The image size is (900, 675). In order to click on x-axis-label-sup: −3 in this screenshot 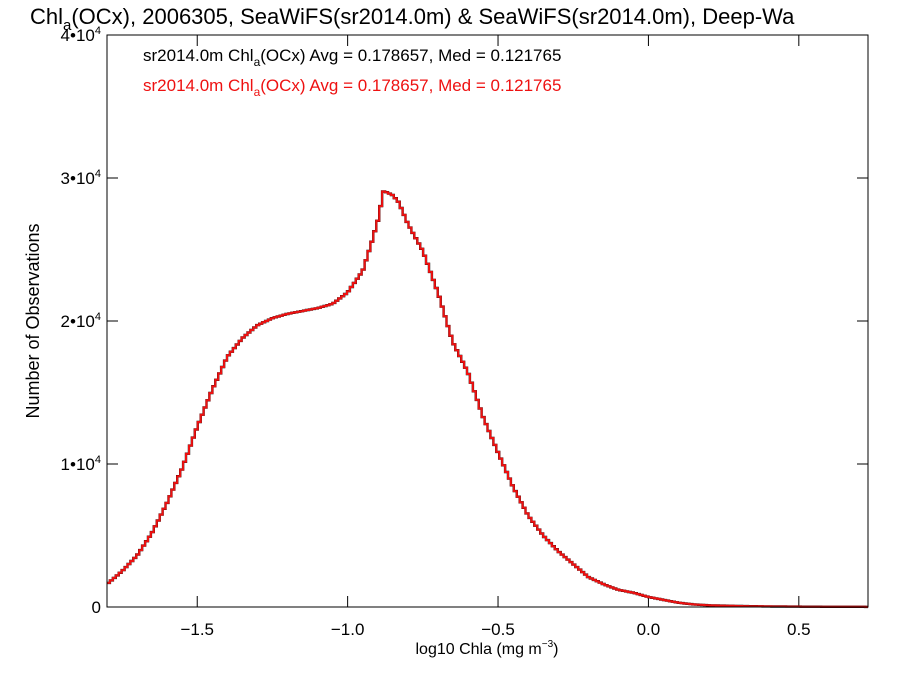, I will do `click(548, 644)`.